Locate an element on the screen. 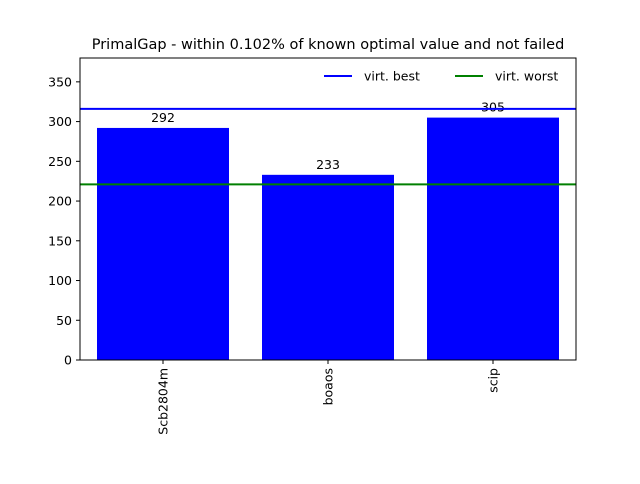  x-axis: Scb2804m boaos scip is located at coordinates (328, 397).